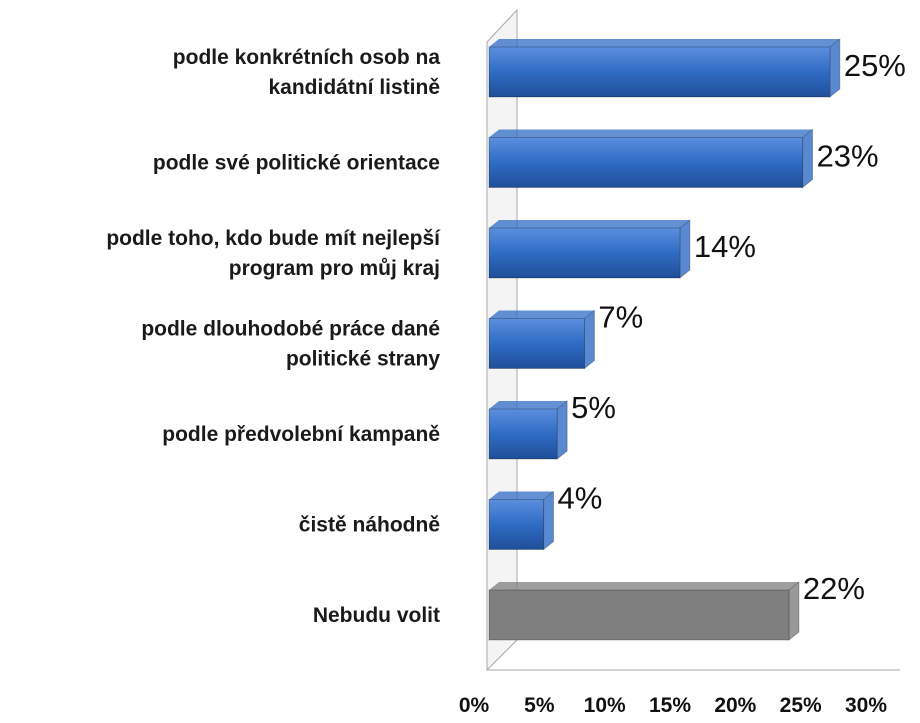 Image resolution: width=920 pixels, height=723 pixels. What do you see at coordinates (334, 268) in the screenshot?
I see `category-label: program pro můj kraj` at bounding box center [334, 268].